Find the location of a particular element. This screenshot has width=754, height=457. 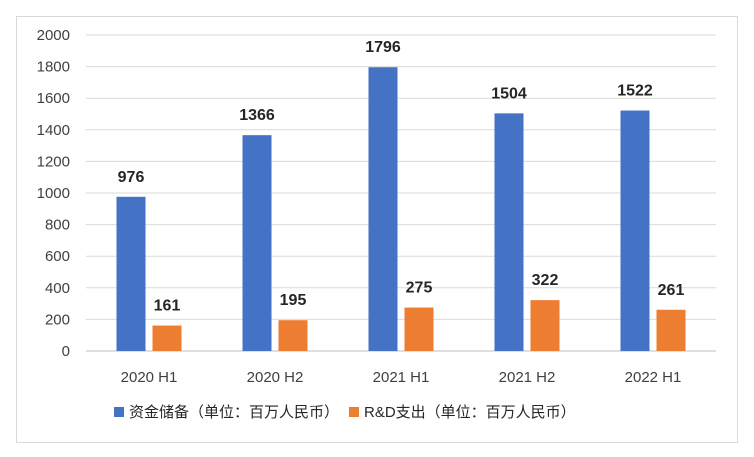

data-label: 1522 is located at coordinates (635, 91).